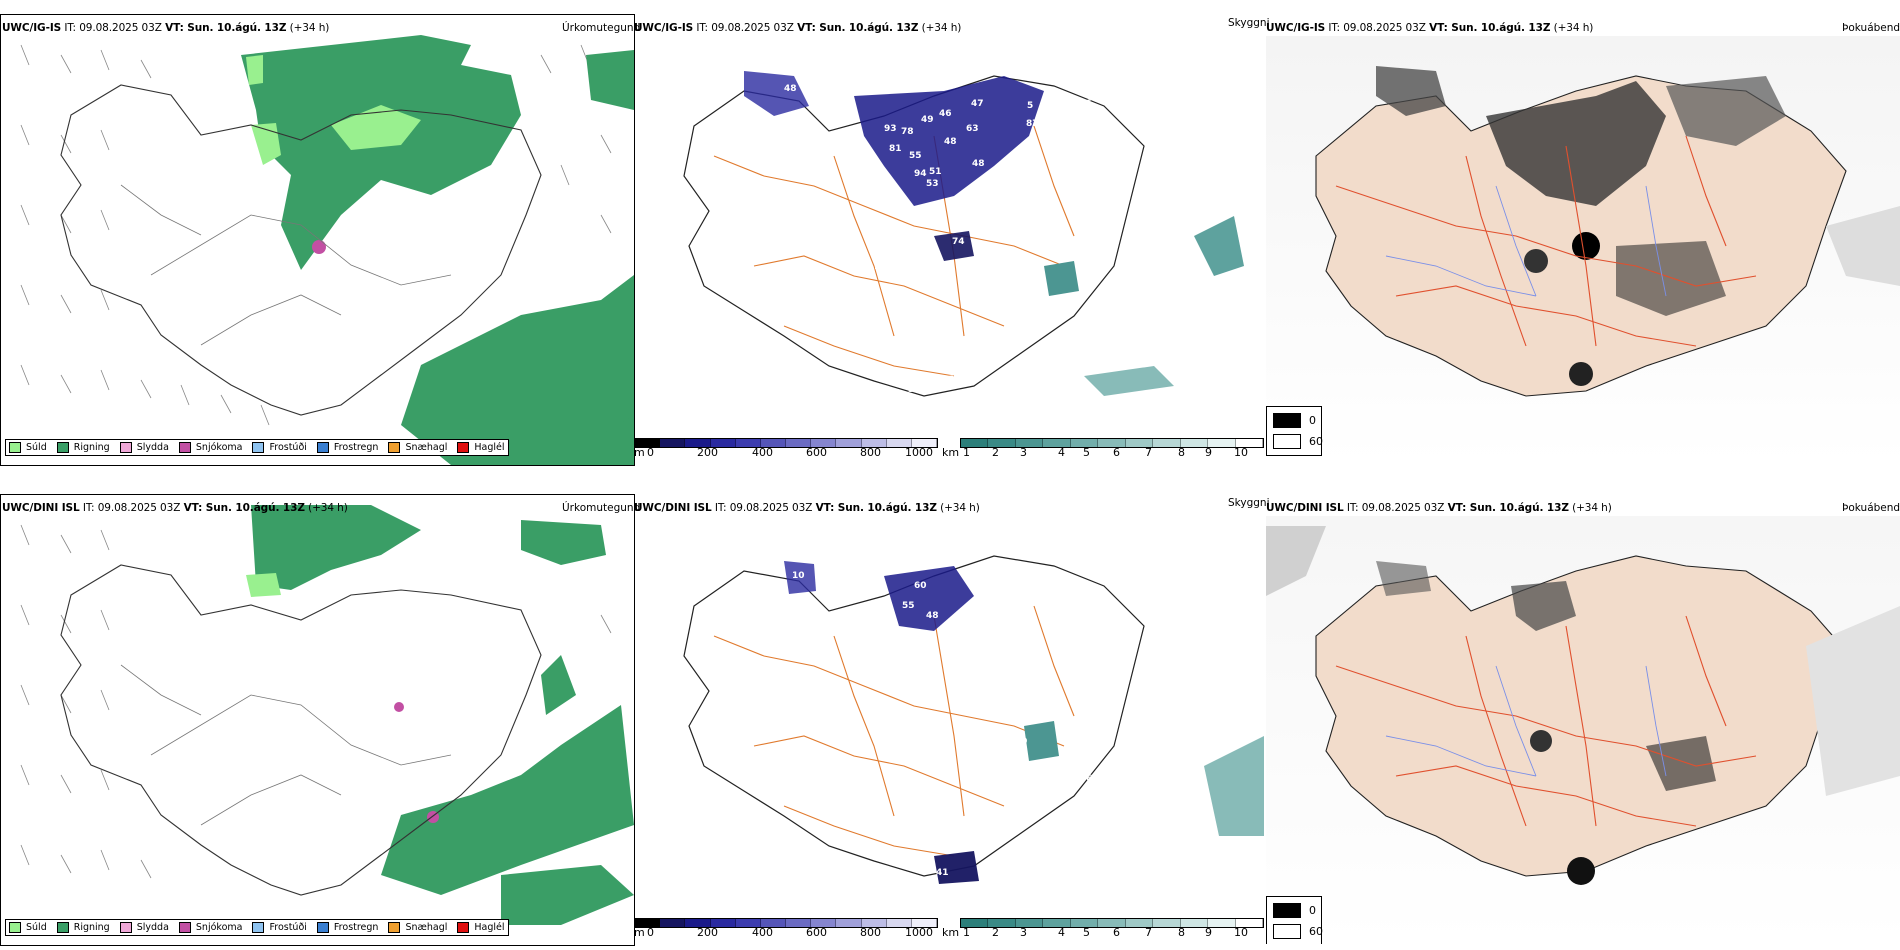  I want to click on drizzle-area, so click(266, 144).